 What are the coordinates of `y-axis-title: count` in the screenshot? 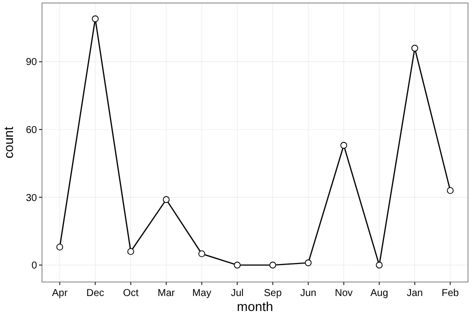 It's located at (8, 142).